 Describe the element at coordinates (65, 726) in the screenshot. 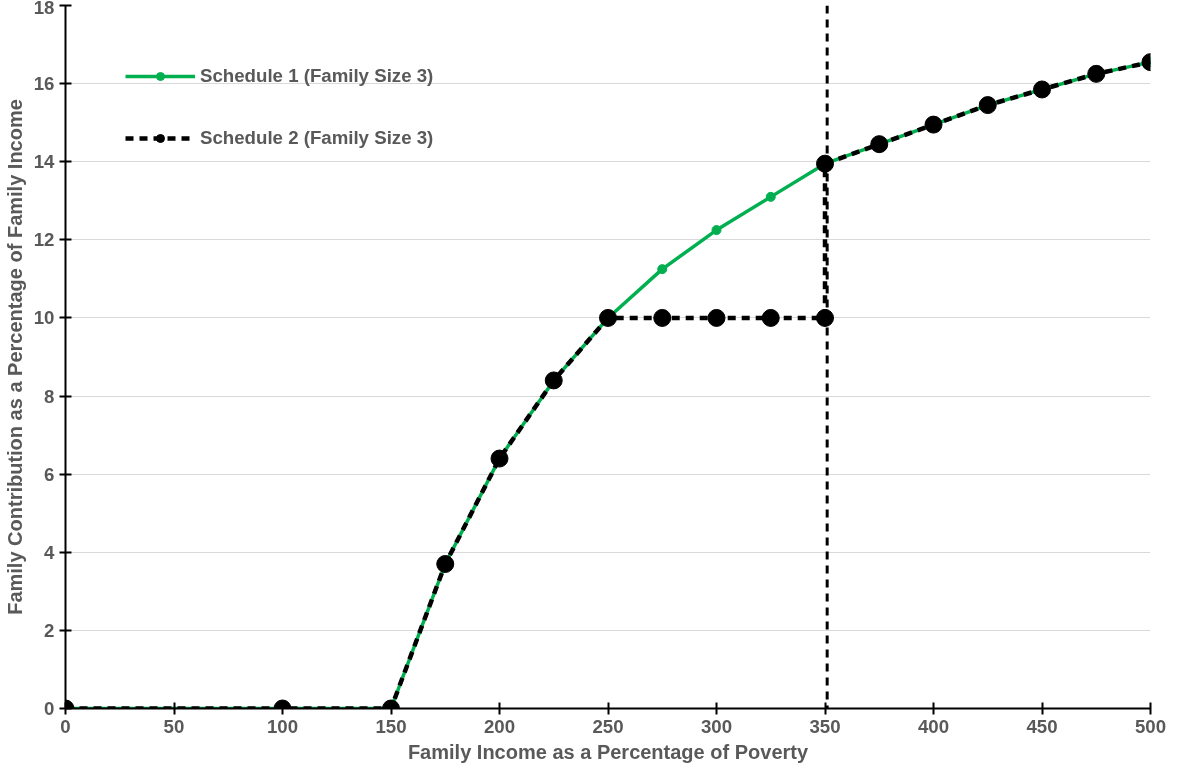

I see `x-tick-label: 0` at that location.